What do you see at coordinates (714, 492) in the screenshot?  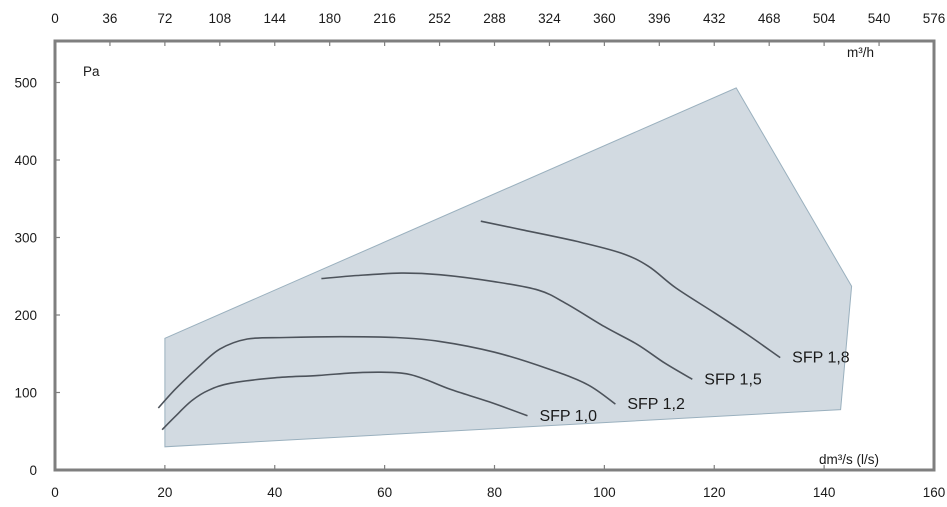 I see `x-tick-label: 120` at bounding box center [714, 492].